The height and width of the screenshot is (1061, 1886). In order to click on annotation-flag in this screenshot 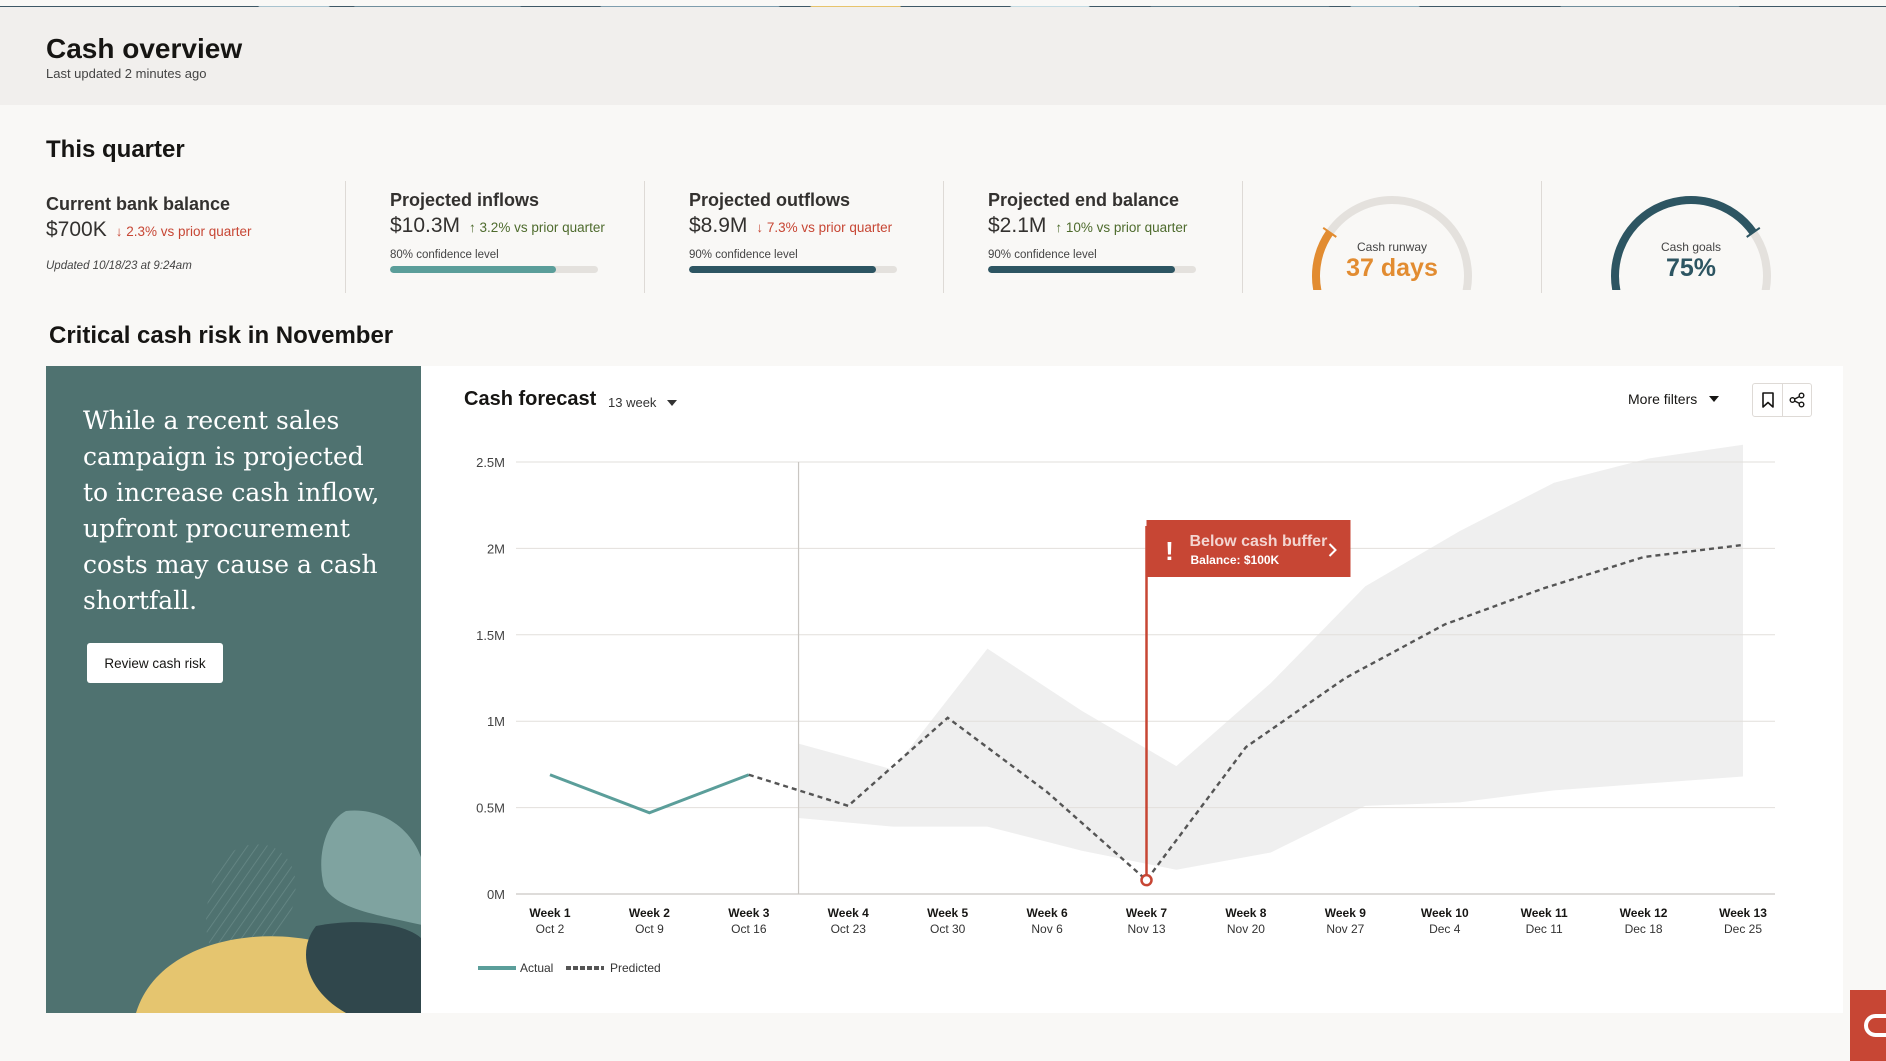, I will do `click(1248, 548)`.